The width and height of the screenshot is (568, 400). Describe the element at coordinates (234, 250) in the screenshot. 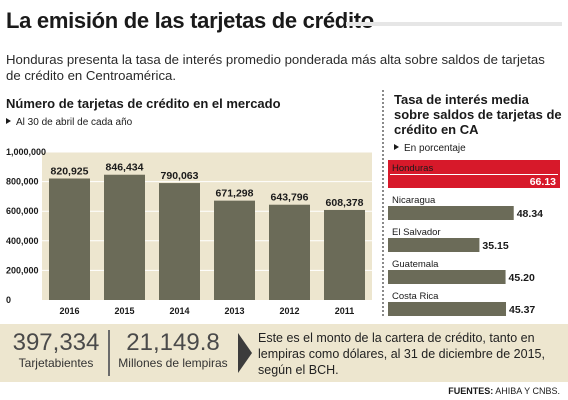

I see `bar-2013` at that location.